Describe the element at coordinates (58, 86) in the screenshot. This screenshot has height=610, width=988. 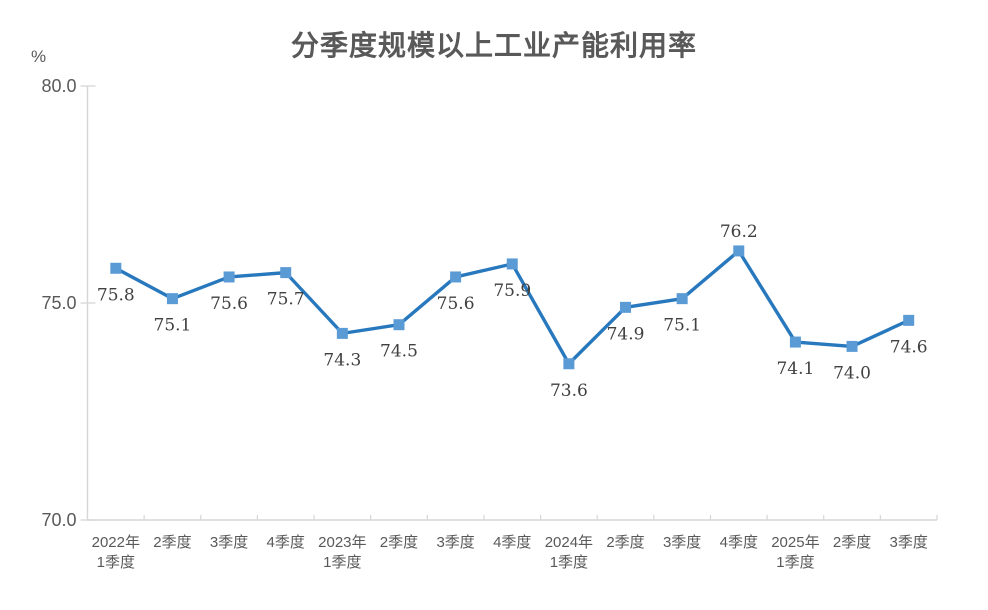
I see `y-axis-tick-label: 80.0` at that location.